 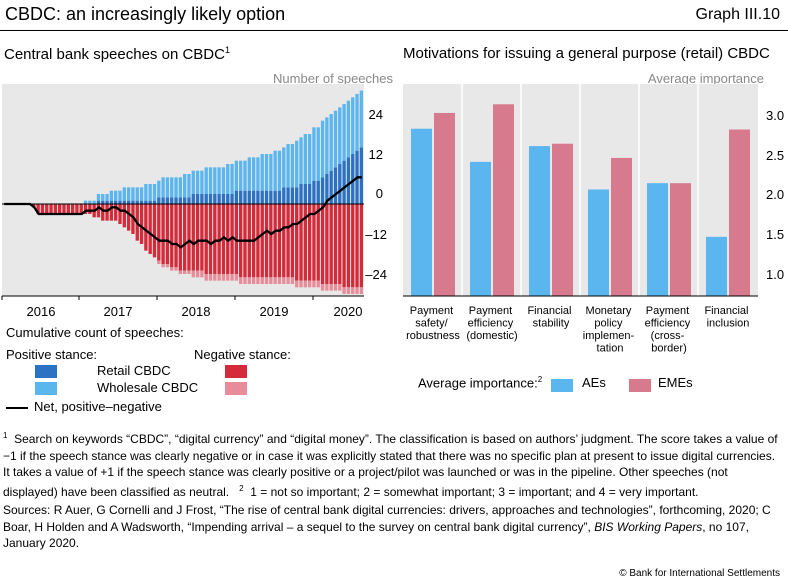 What do you see at coordinates (348, 311) in the screenshot?
I see `x-tick-label: 2020` at bounding box center [348, 311].